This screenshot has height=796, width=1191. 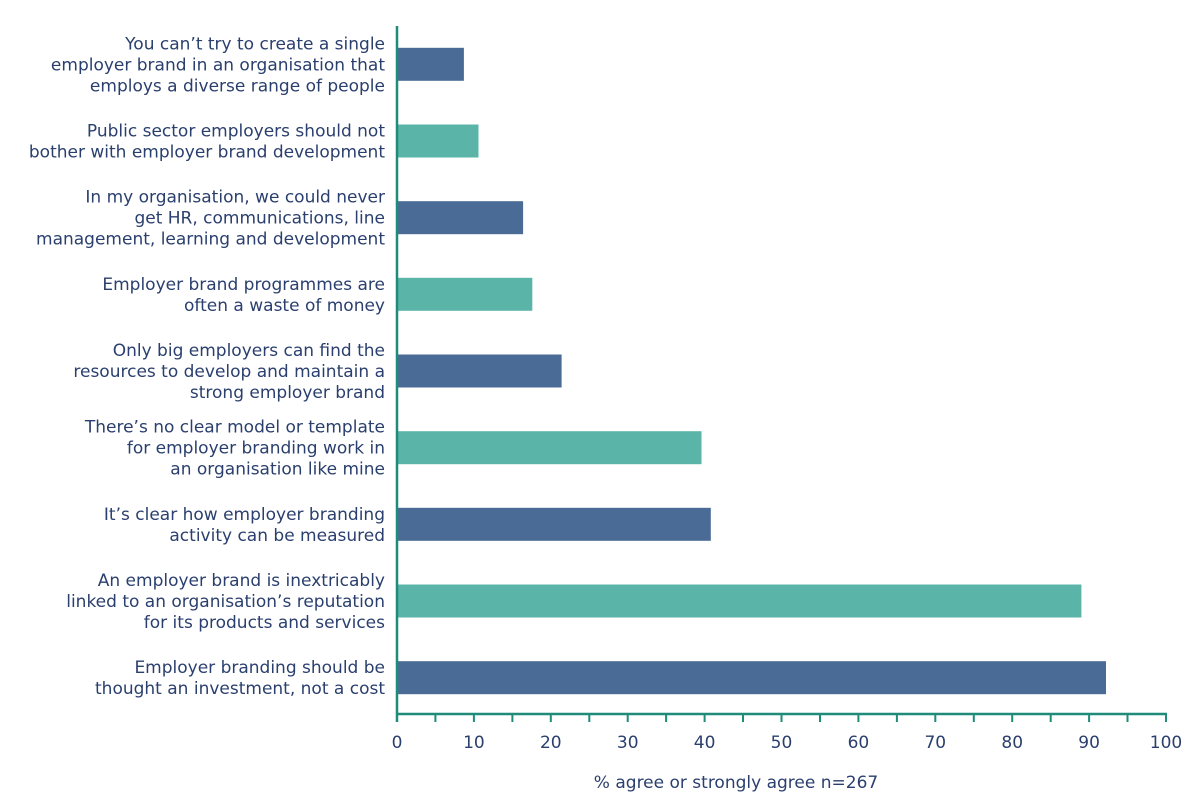 I want to click on category-label-line: employs a diverse range of people, so click(x=237, y=86).